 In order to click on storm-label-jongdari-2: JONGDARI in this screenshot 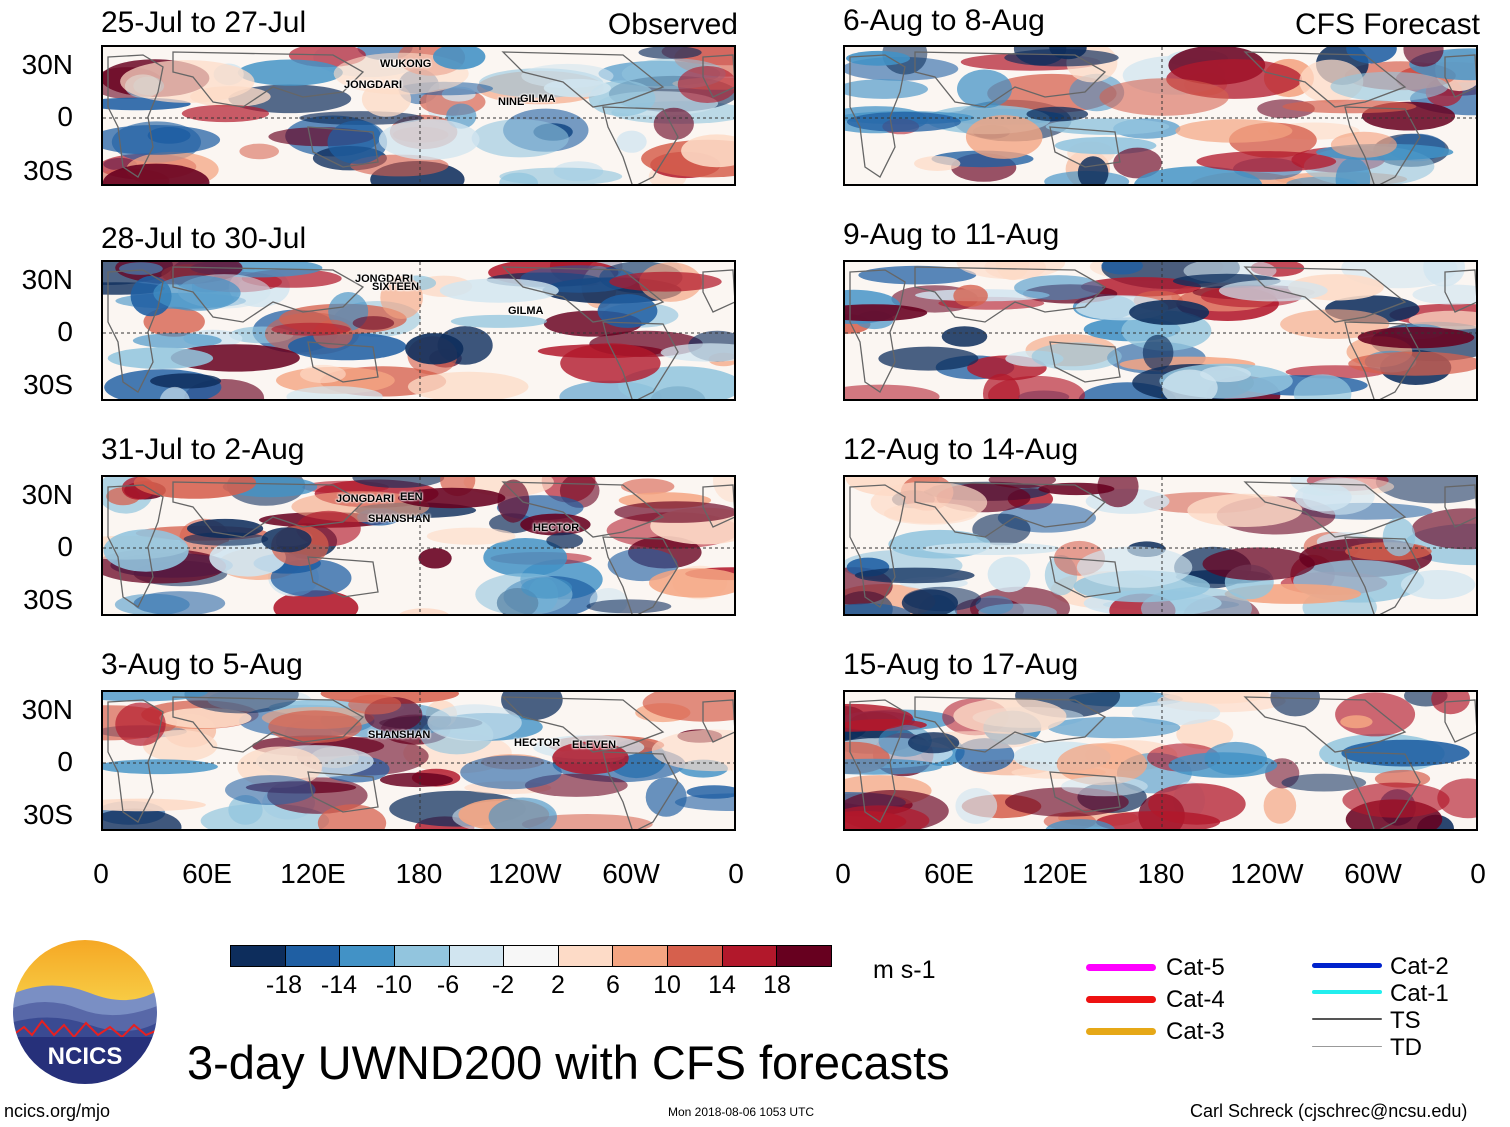, I will do `click(384, 279)`.